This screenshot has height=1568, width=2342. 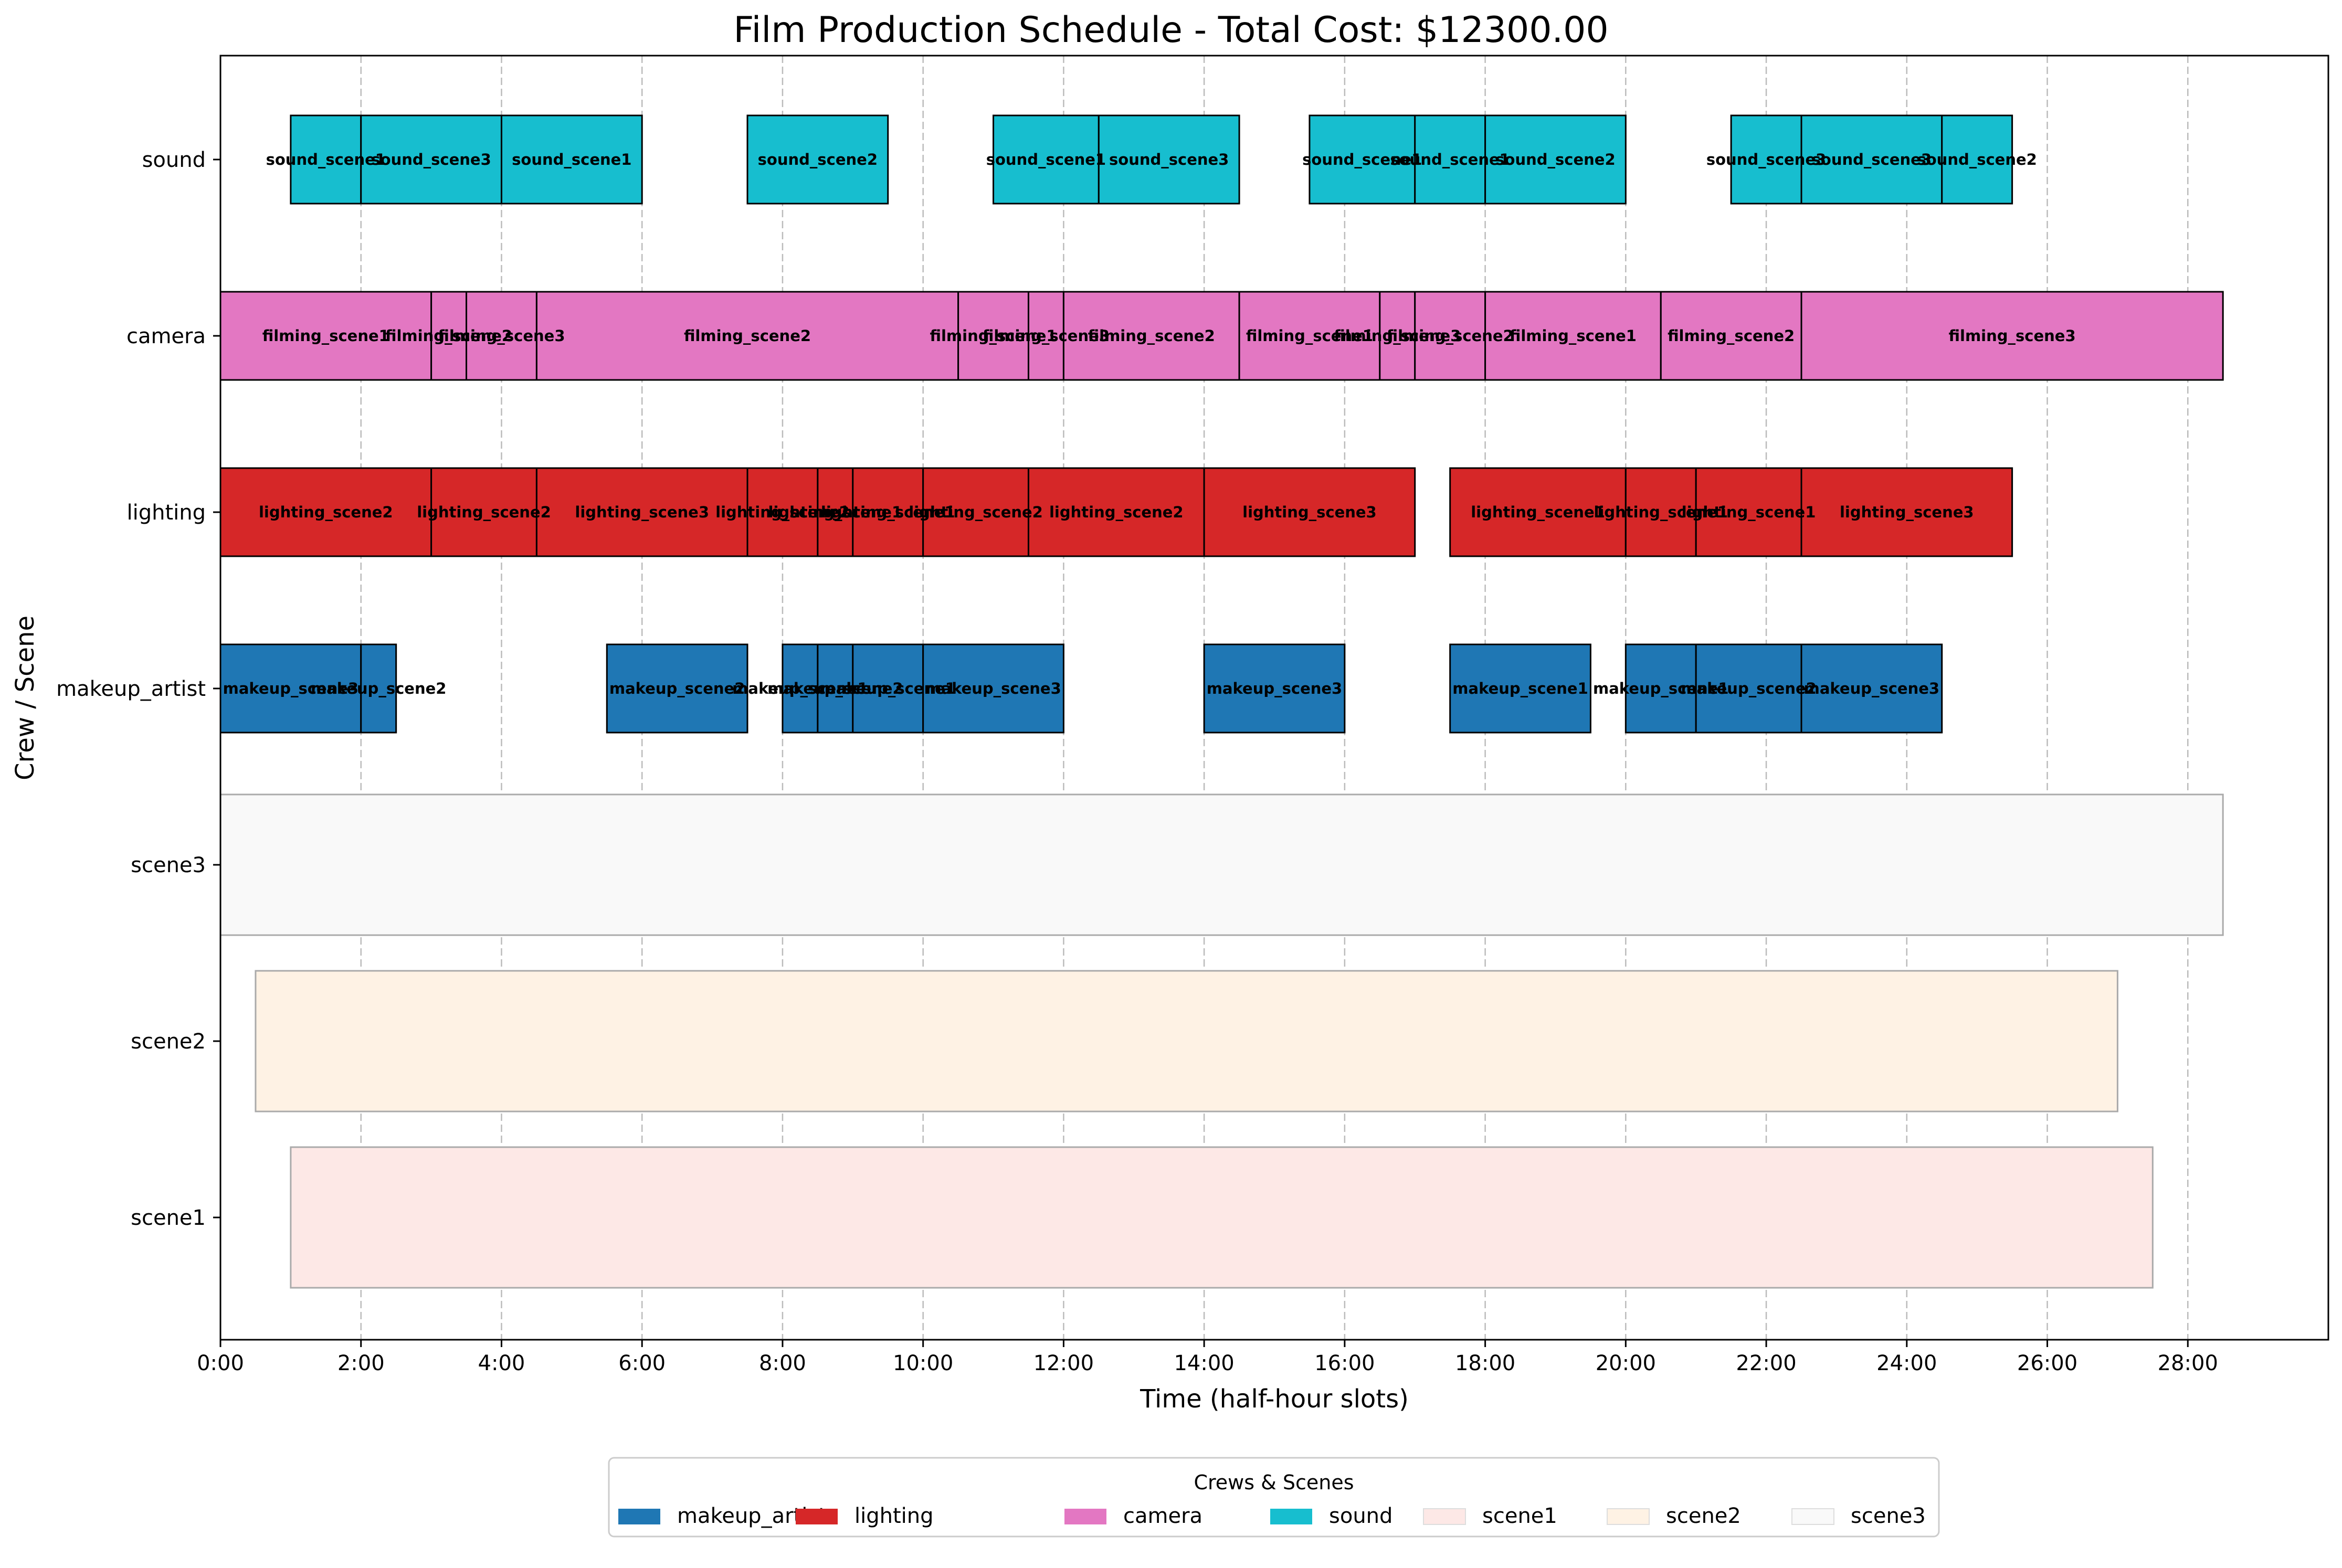 What do you see at coordinates (1274, 1482) in the screenshot?
I see `legend-title: Crews & Scenes` at bounding box center [1274, 1482].